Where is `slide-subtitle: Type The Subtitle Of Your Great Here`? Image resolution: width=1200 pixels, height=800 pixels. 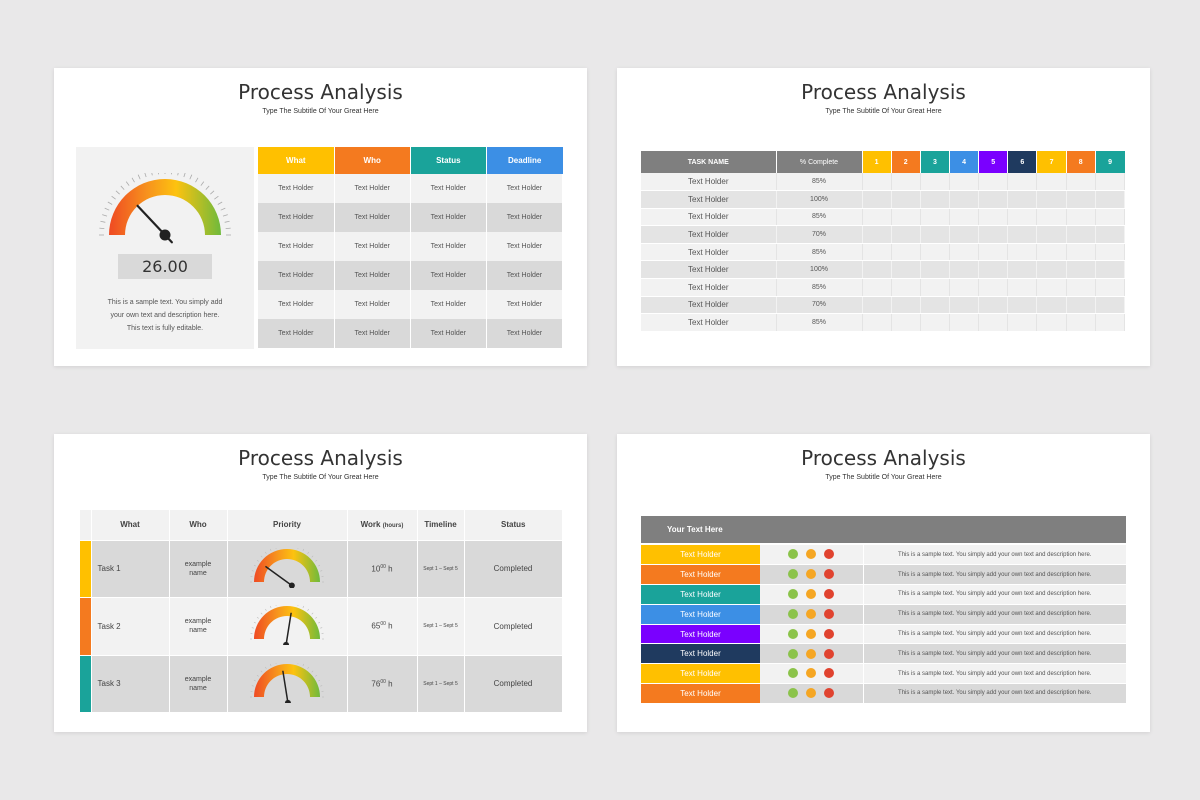 slide-subtitle: Type The Subtitle Of Your Great Here is located at coordinates (883, 111).